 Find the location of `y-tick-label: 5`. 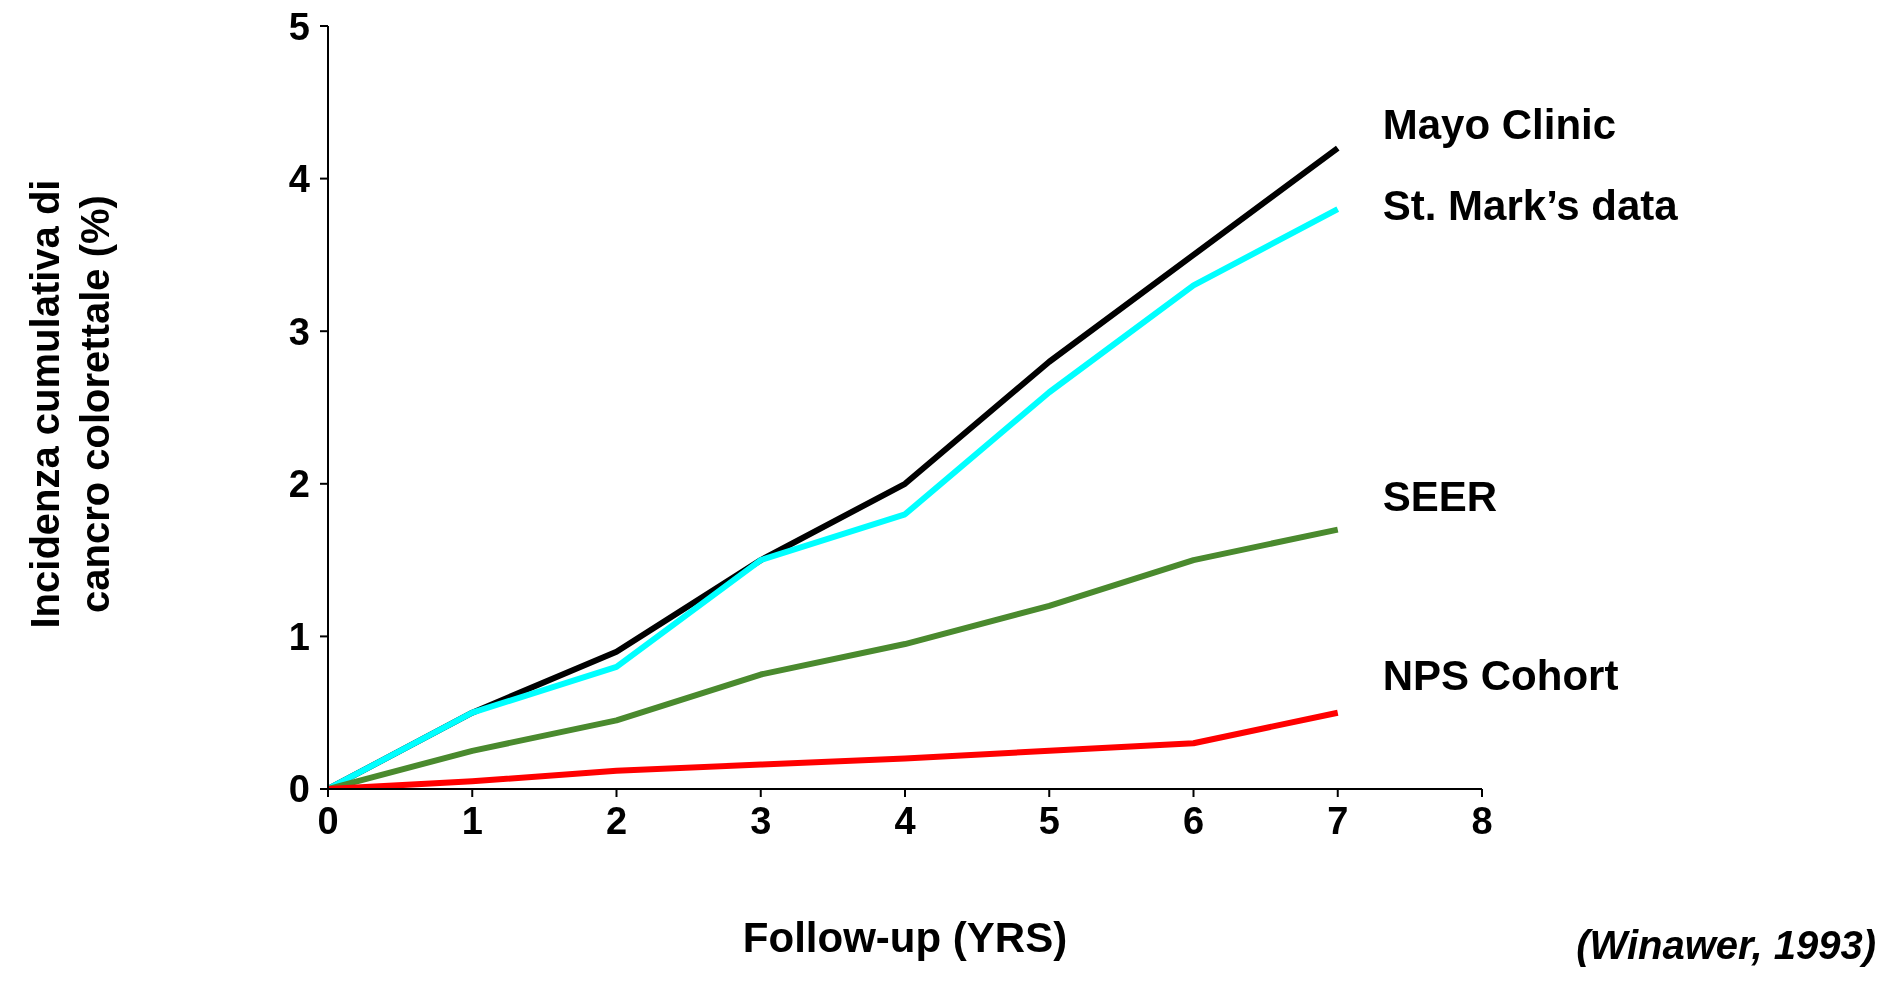

y-tick-label: 5 is located at coordinates (299, 26).